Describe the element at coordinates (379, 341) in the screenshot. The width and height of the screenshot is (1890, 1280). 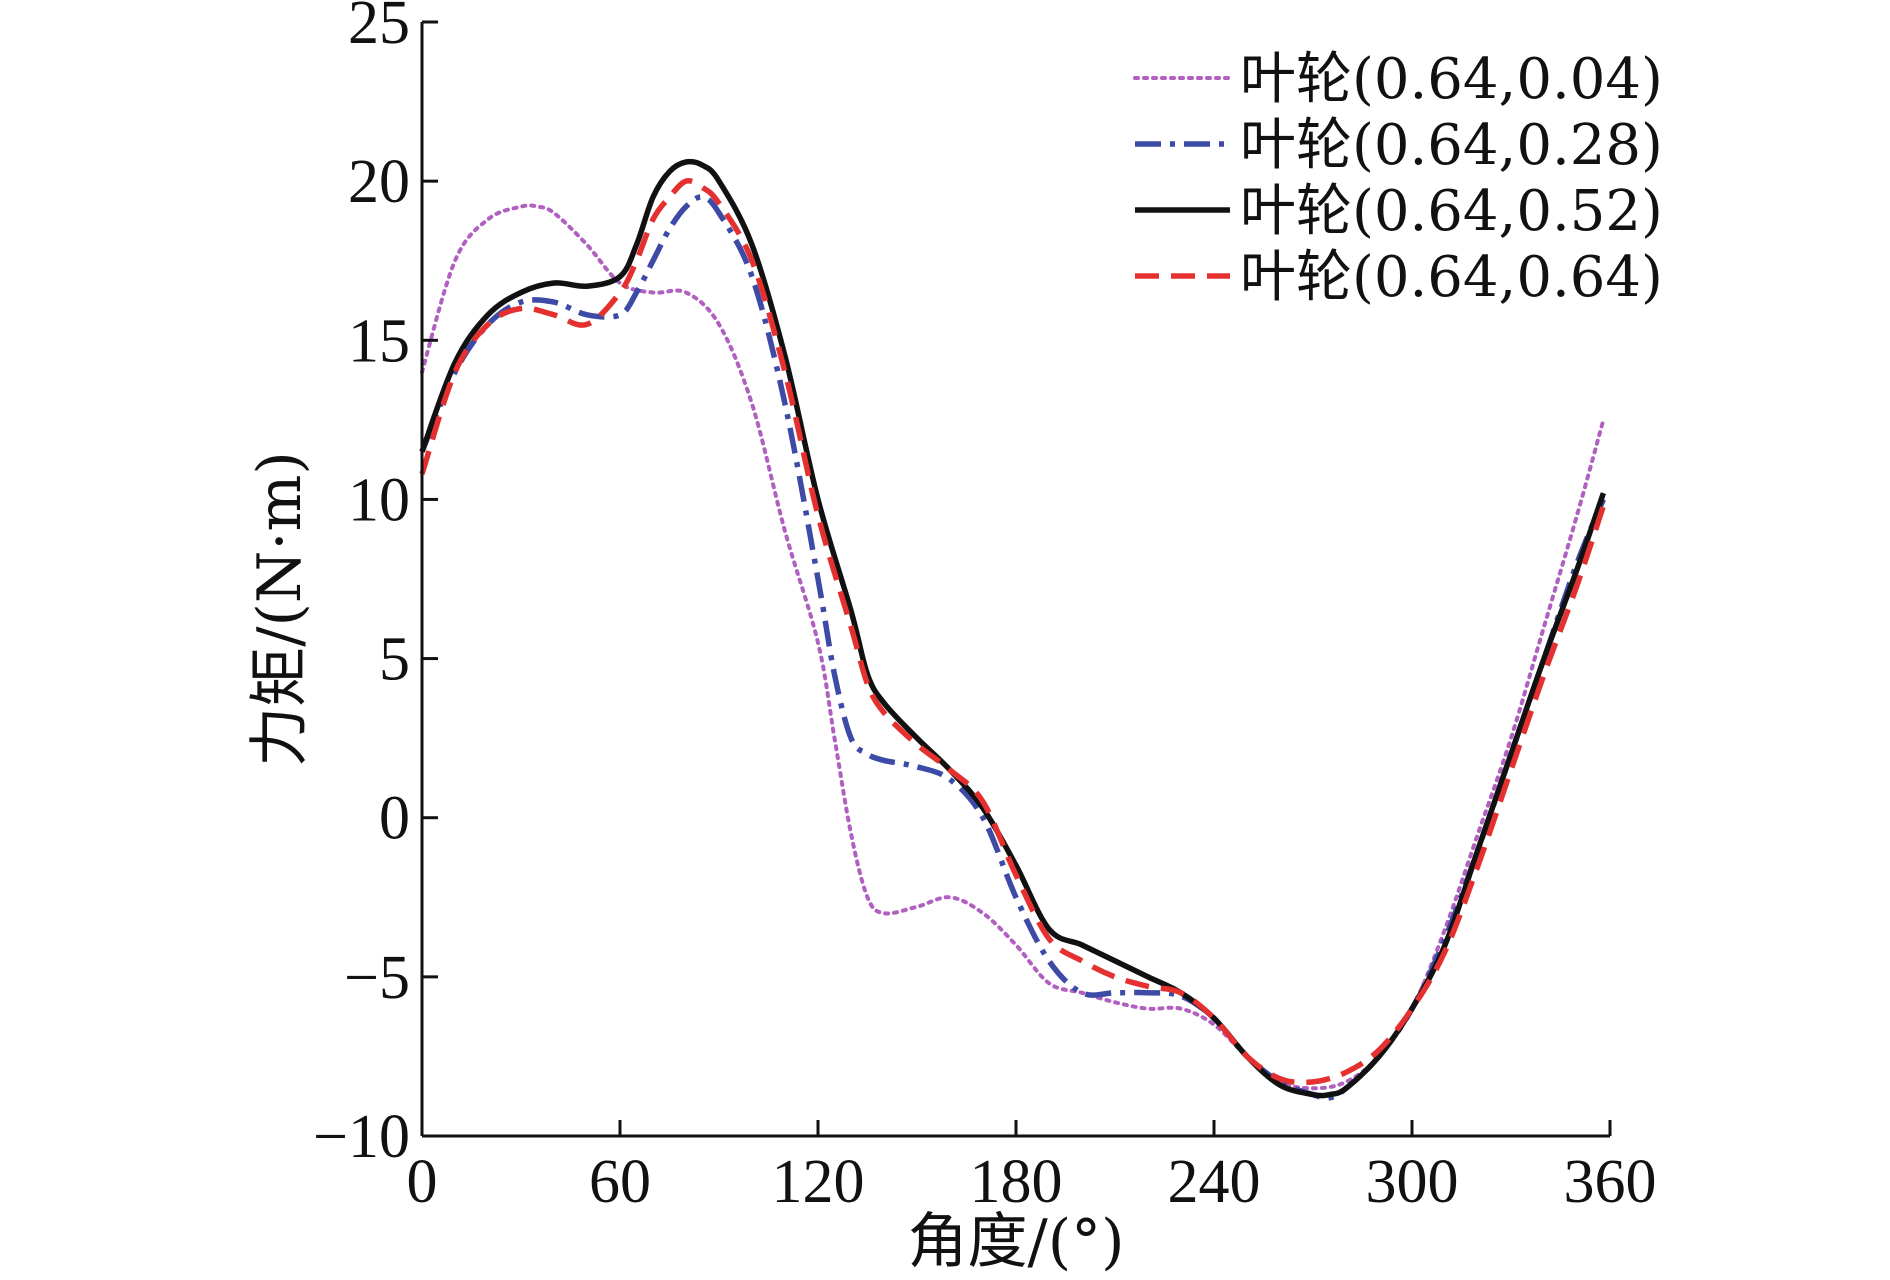
I see `y-tick-label: 15` at that location.